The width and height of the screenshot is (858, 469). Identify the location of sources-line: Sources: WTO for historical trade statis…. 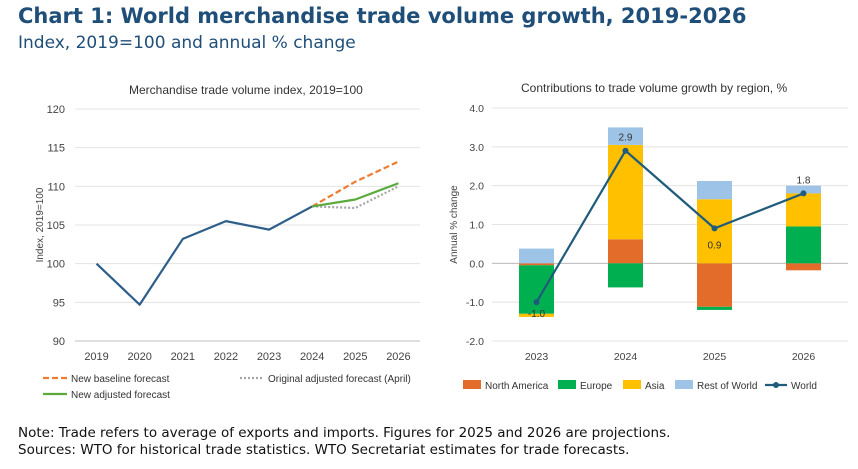
(324, 450).